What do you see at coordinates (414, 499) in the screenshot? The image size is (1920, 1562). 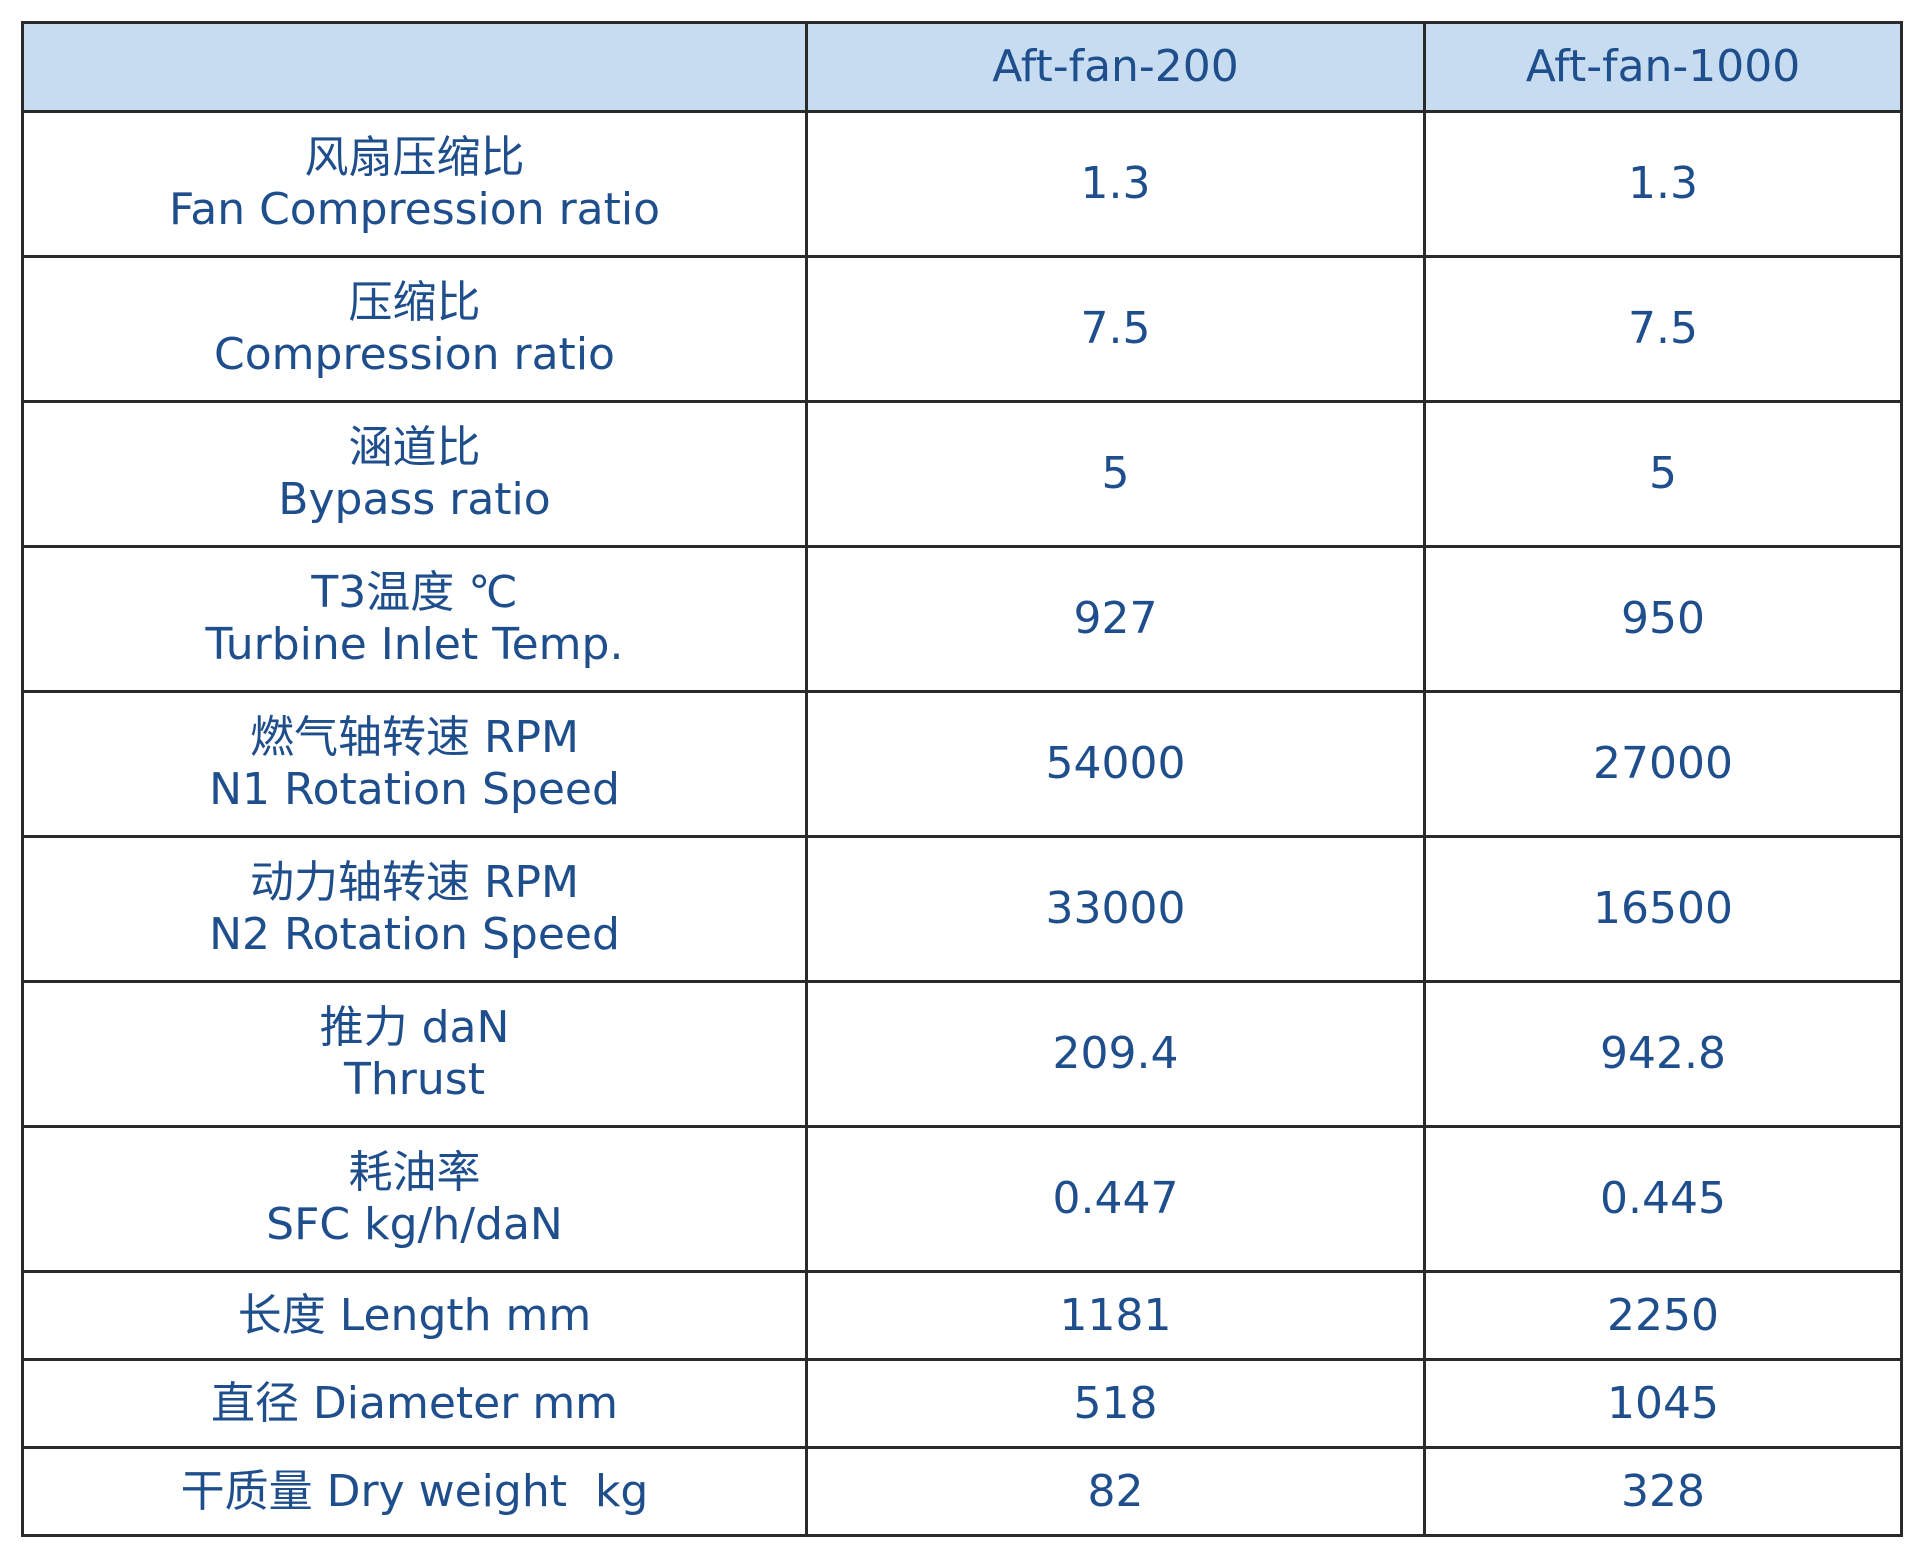 I see `row-label-en: Bypass ratio` at bounding box center [414, 499].